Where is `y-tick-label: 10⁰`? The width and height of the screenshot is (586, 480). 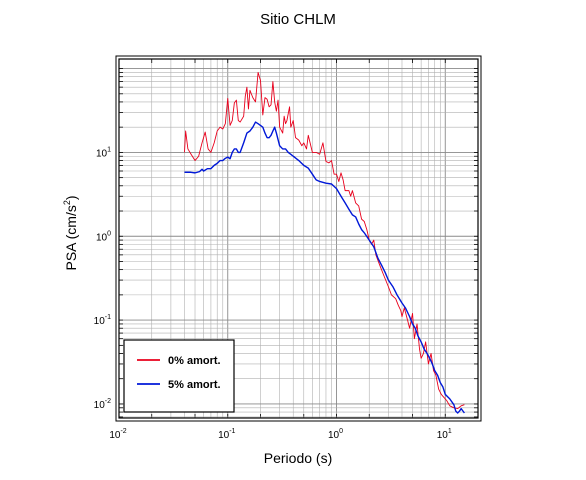
y-tick-label: 10⁰ is located at coordinates (103, 236).